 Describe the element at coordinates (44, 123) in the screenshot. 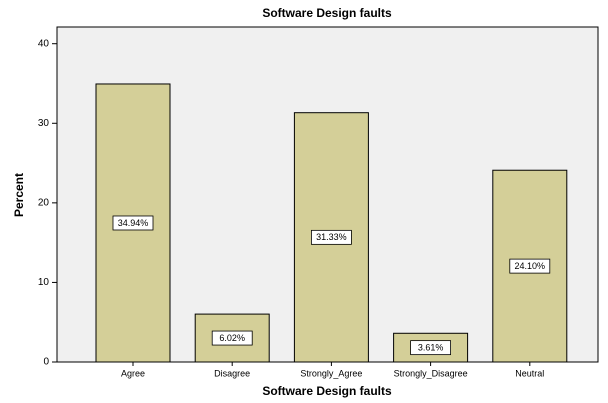

I see `y-tick-label: 30` at that location.